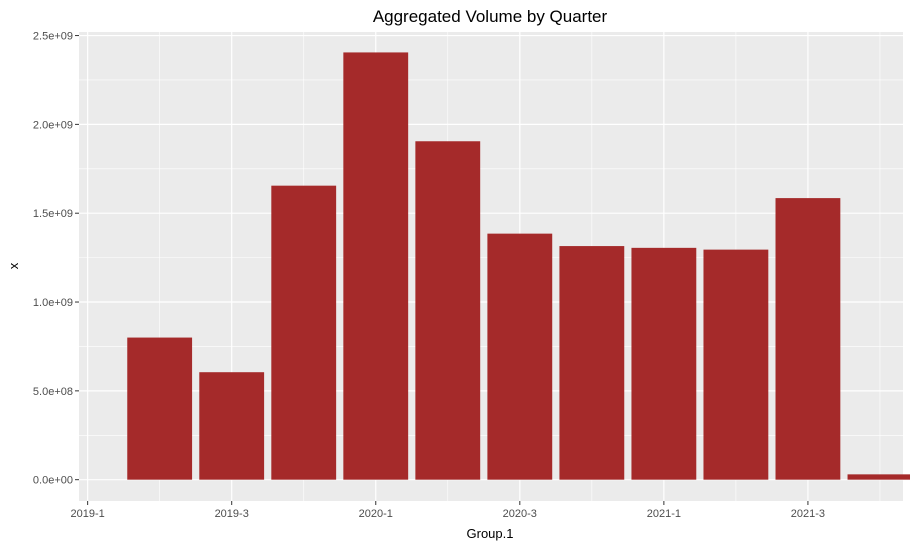  I want to click on x-axis: 2019-1 2019-3 2020-1 2020-3 2021-1 2021-3, so click(448, 510).